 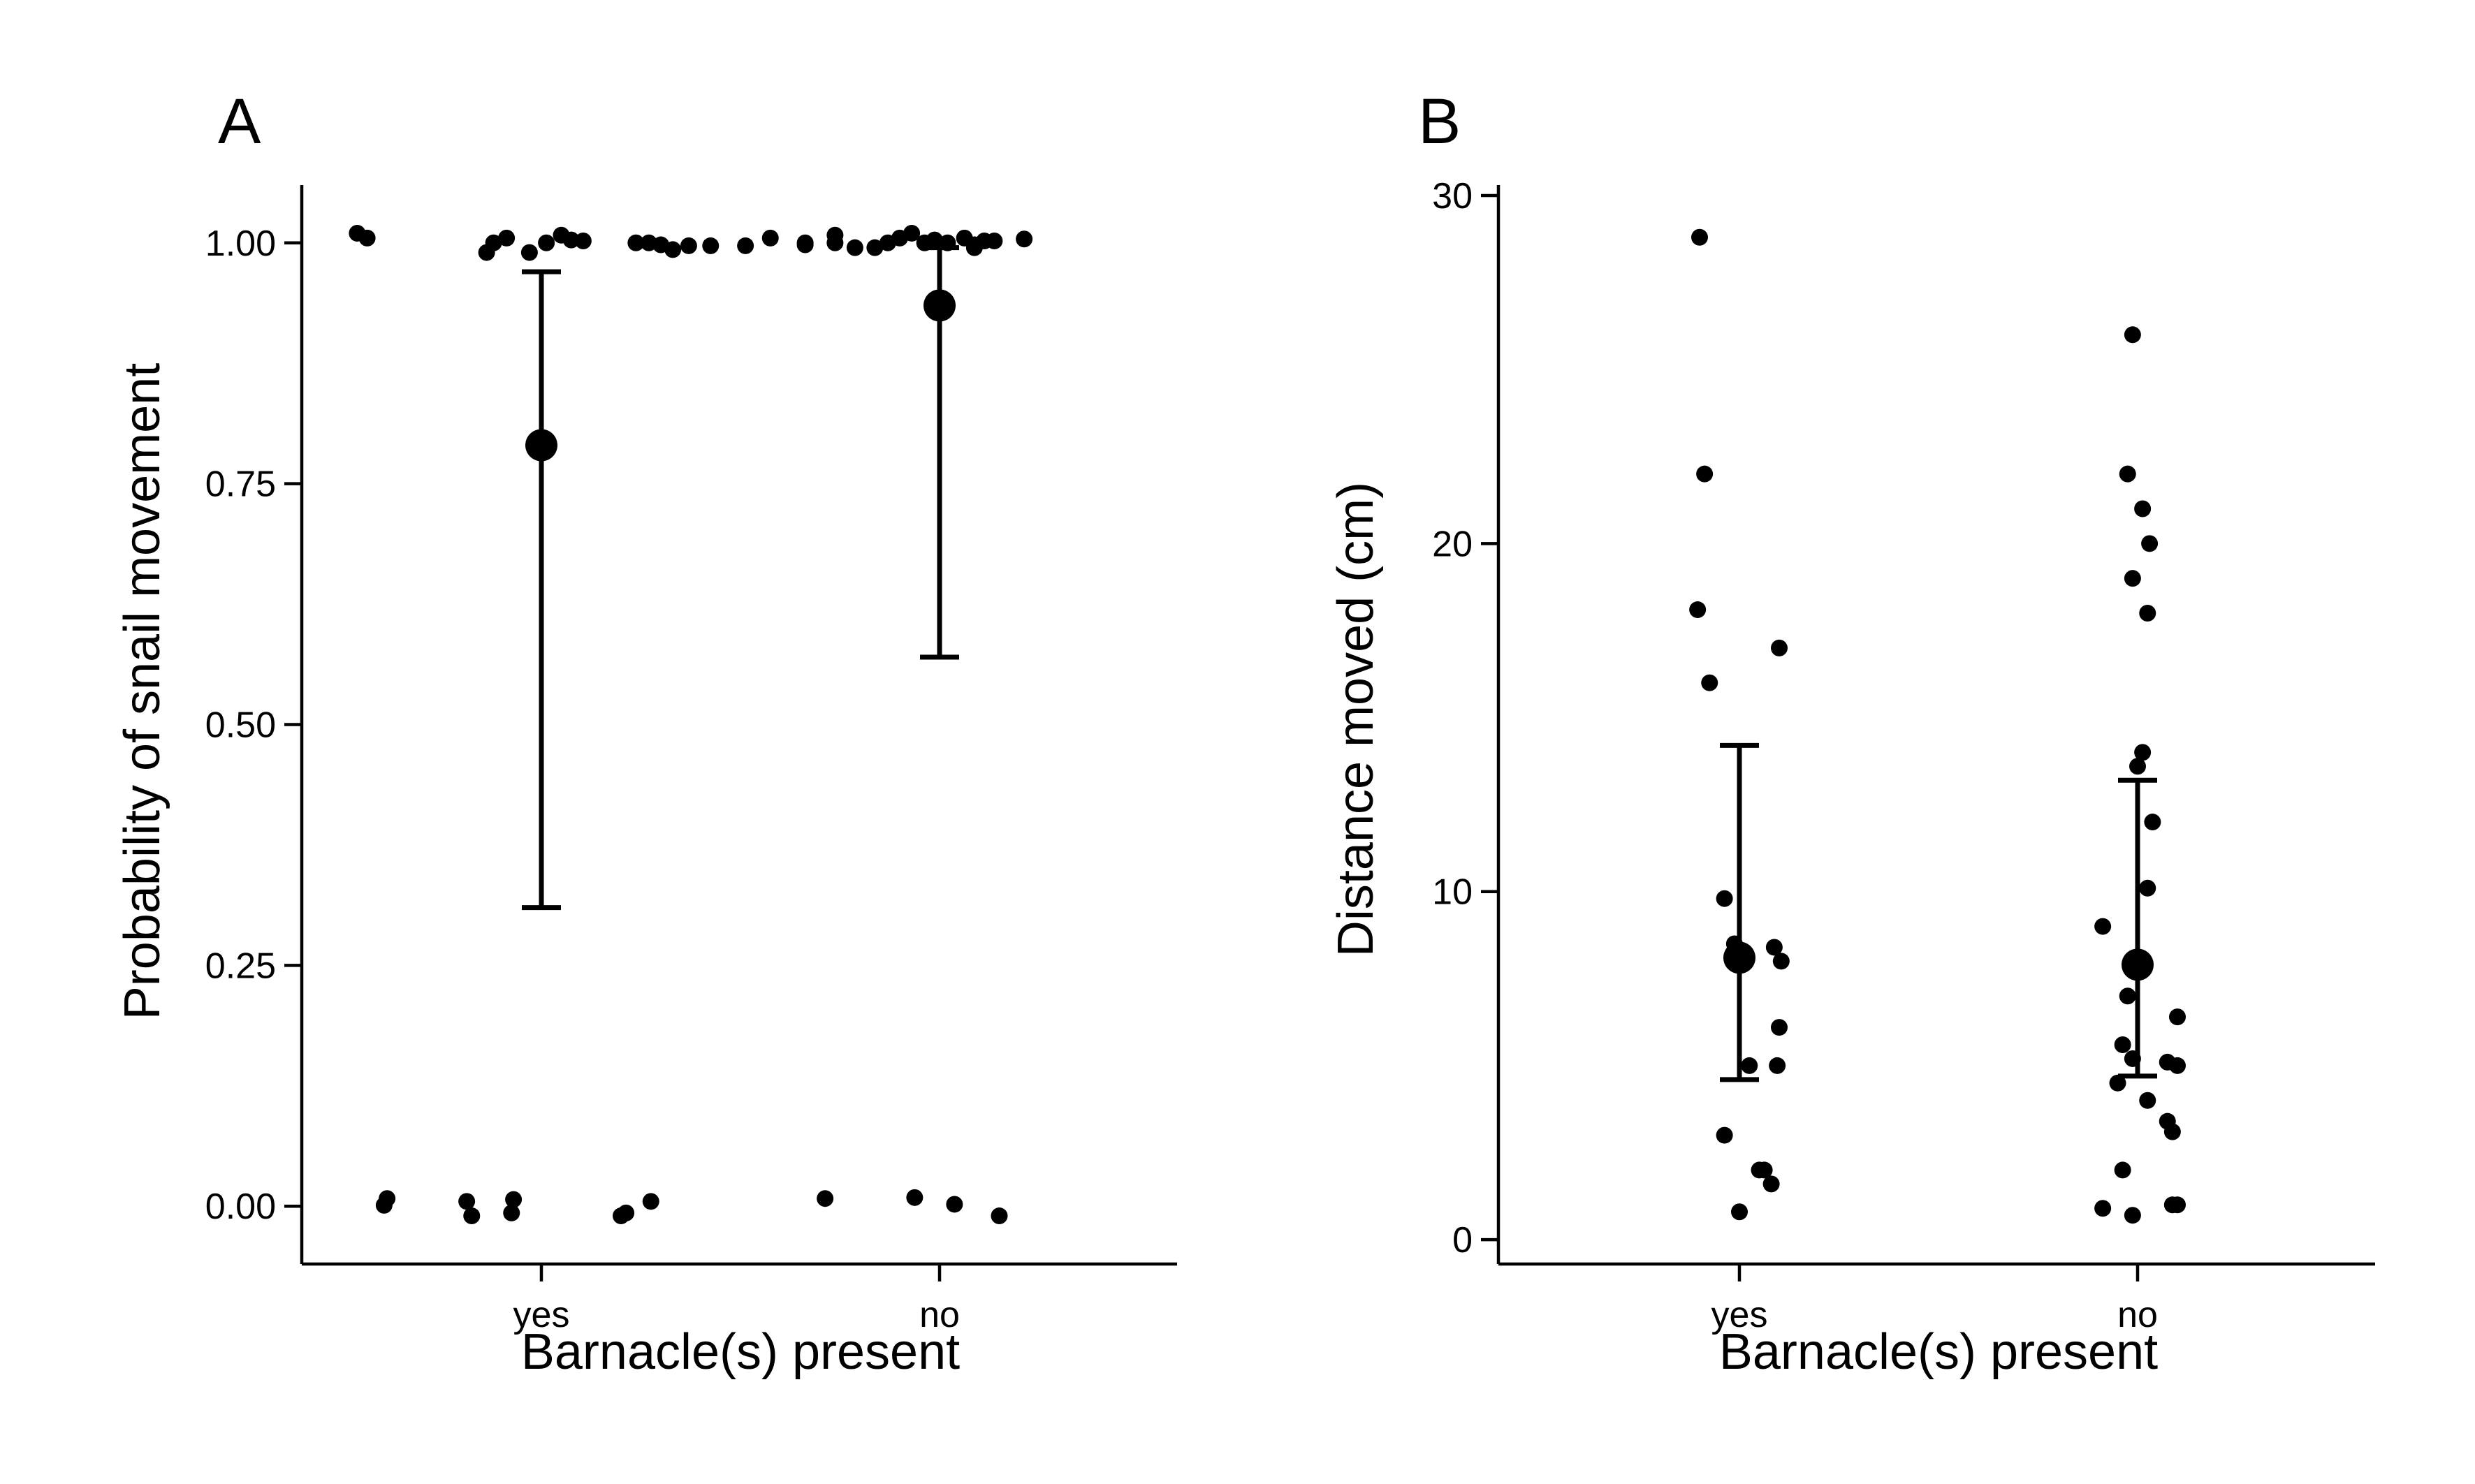 I want to click on panel-b-y-tick-label: 0, so click(x=1462, y=1240).